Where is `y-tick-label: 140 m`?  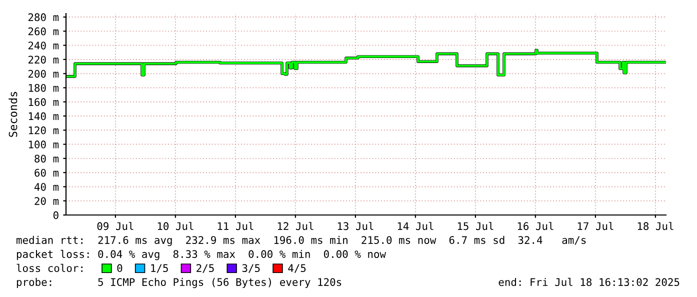
y-tick-label: 140 m is located at coordinates (43, 116).